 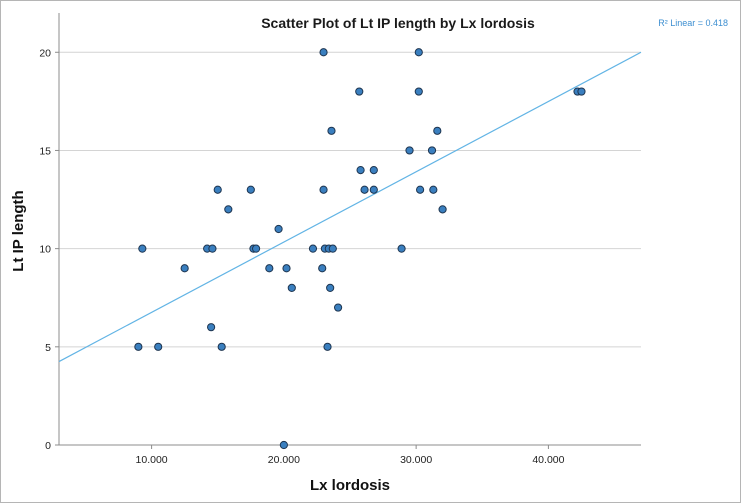 What do you see at coordinates (48, 446) in the screenshot?
I see `y-tick-label: 0` at bounding box center [48, 446].